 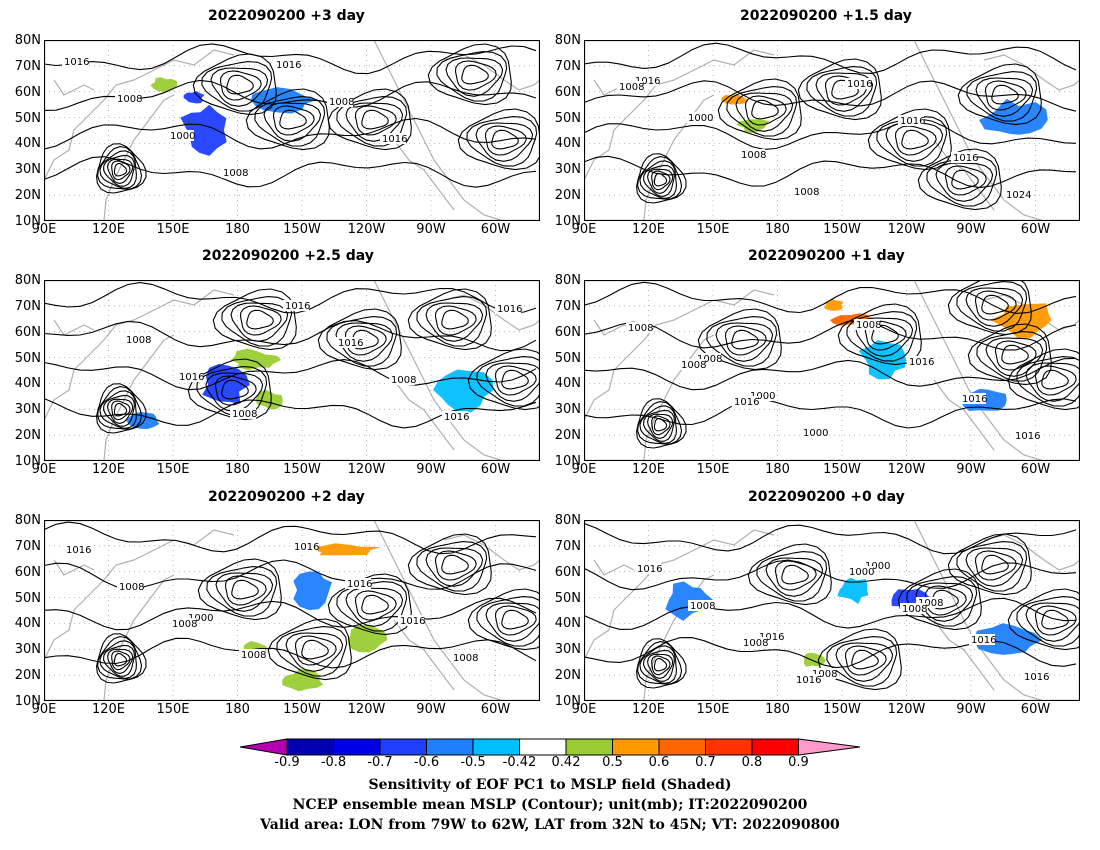 What do you see at coordinates (705, 762) in the screenshot?
I see `colorbar-tick-label: 0.7` at bounding box center [705, 762].